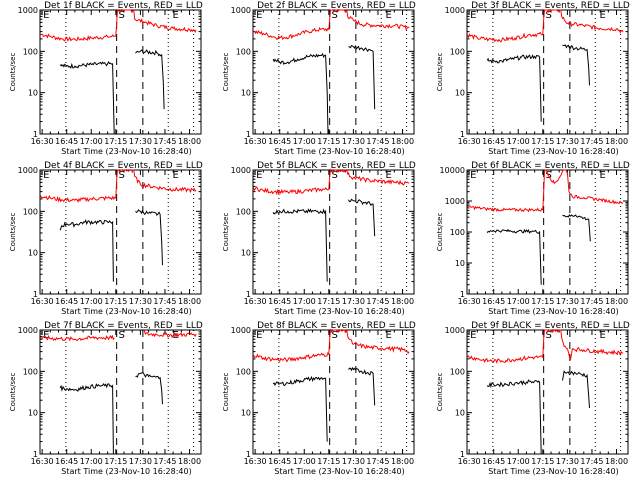  I want to click on panel-title: Det 1f BLACK = Events, RED = LLD, so click(123, 6).